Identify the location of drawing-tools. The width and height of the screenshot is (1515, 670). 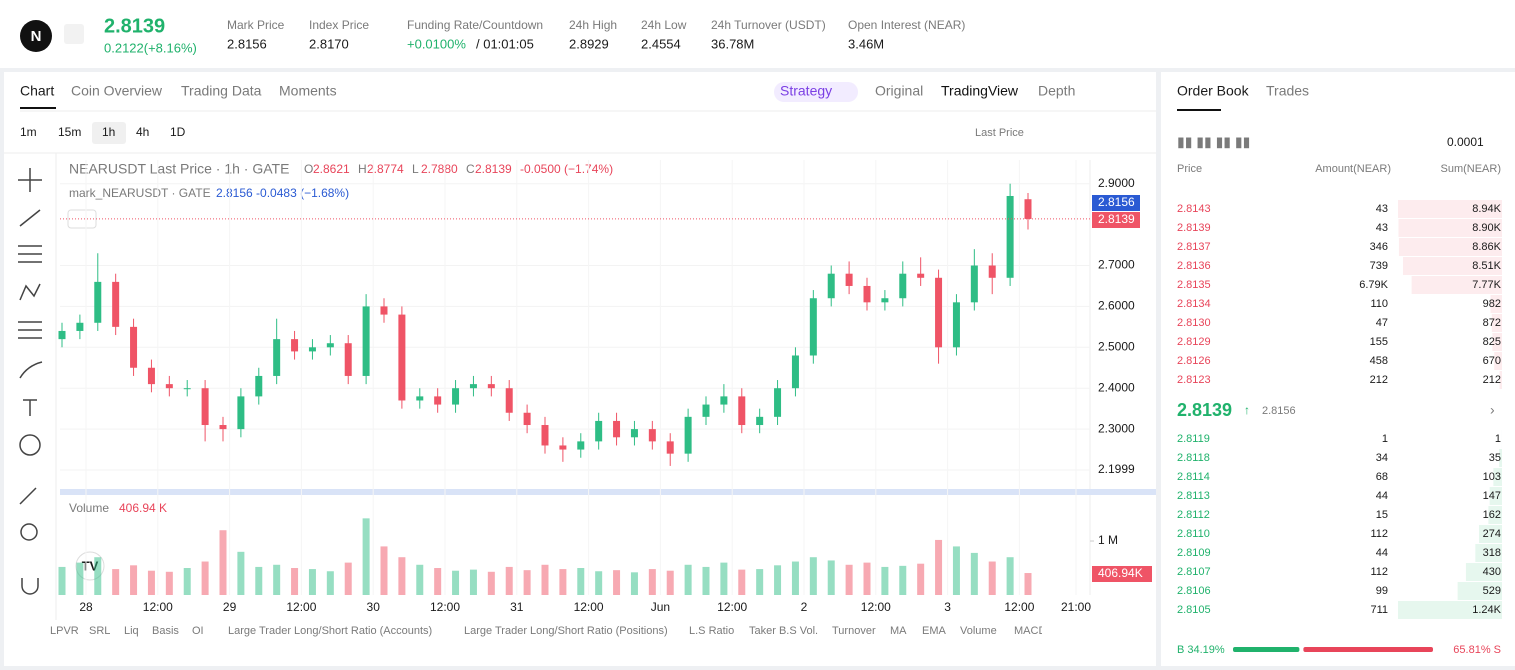
(30, 381).